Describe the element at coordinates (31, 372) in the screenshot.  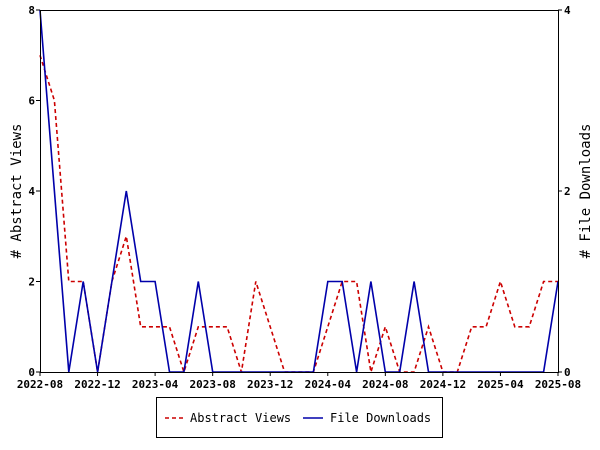
I see `left-tick-label: 0` at that location.